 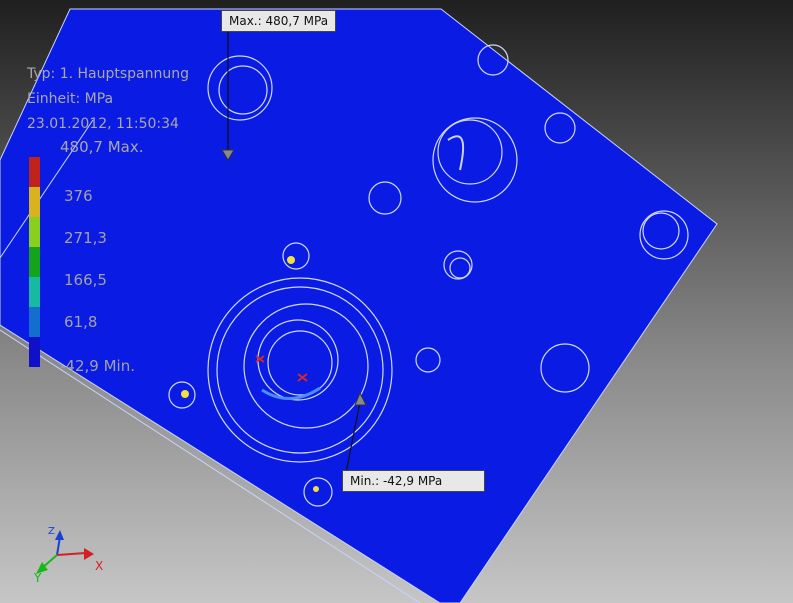 I want to click on legend-min: -42,9 Min., so click(x=97, y=366).